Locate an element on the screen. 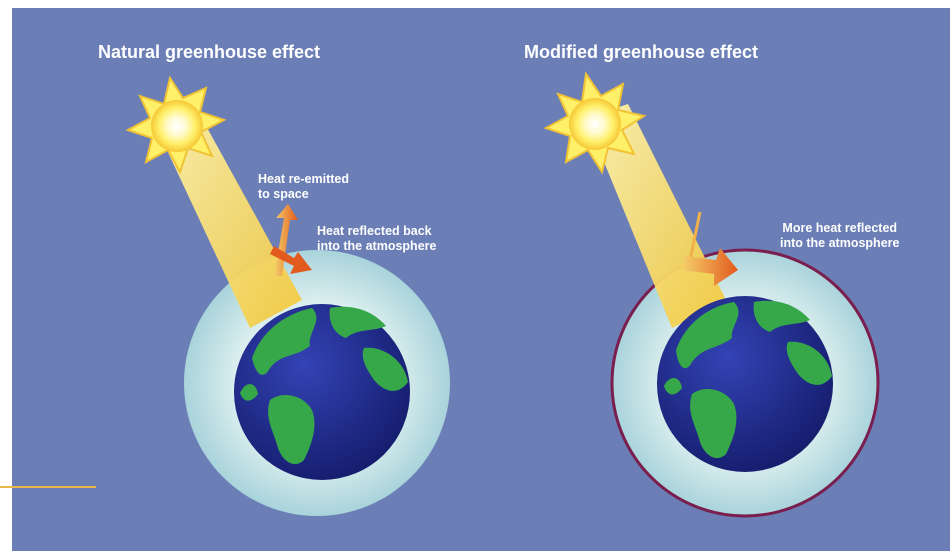 This screenshot has height=559, width=950. sun-icon-left is located at coordinates (176, 125).